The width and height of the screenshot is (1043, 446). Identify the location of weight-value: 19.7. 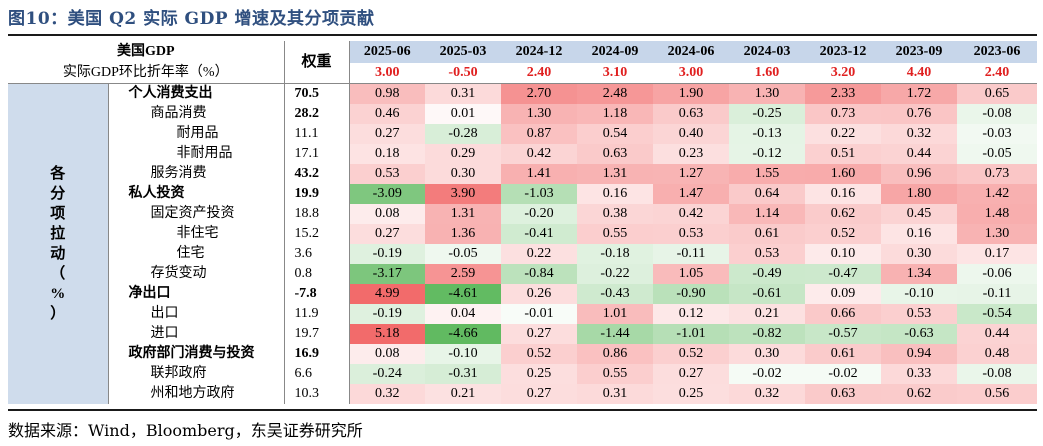
(317, 334).